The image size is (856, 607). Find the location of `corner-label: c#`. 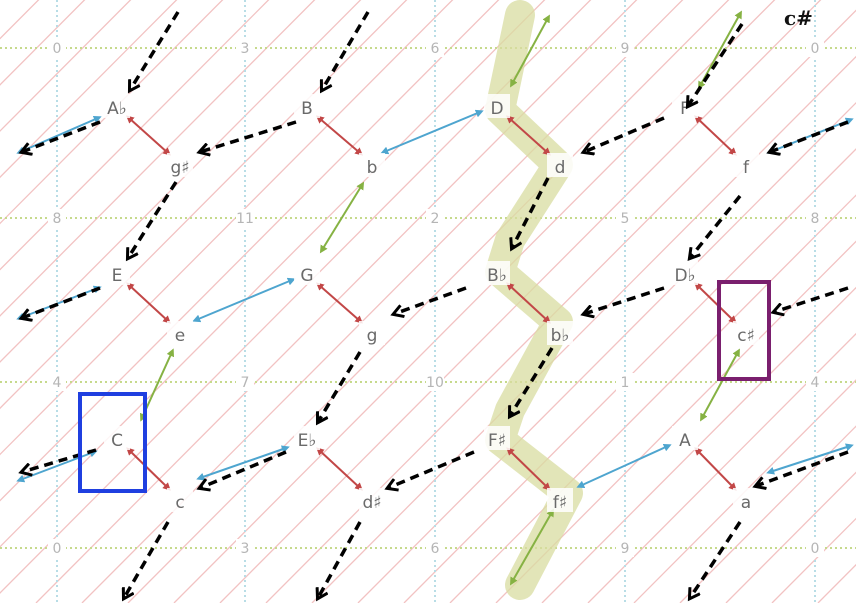

corner-label: c# is located at coordinates (798, 18).